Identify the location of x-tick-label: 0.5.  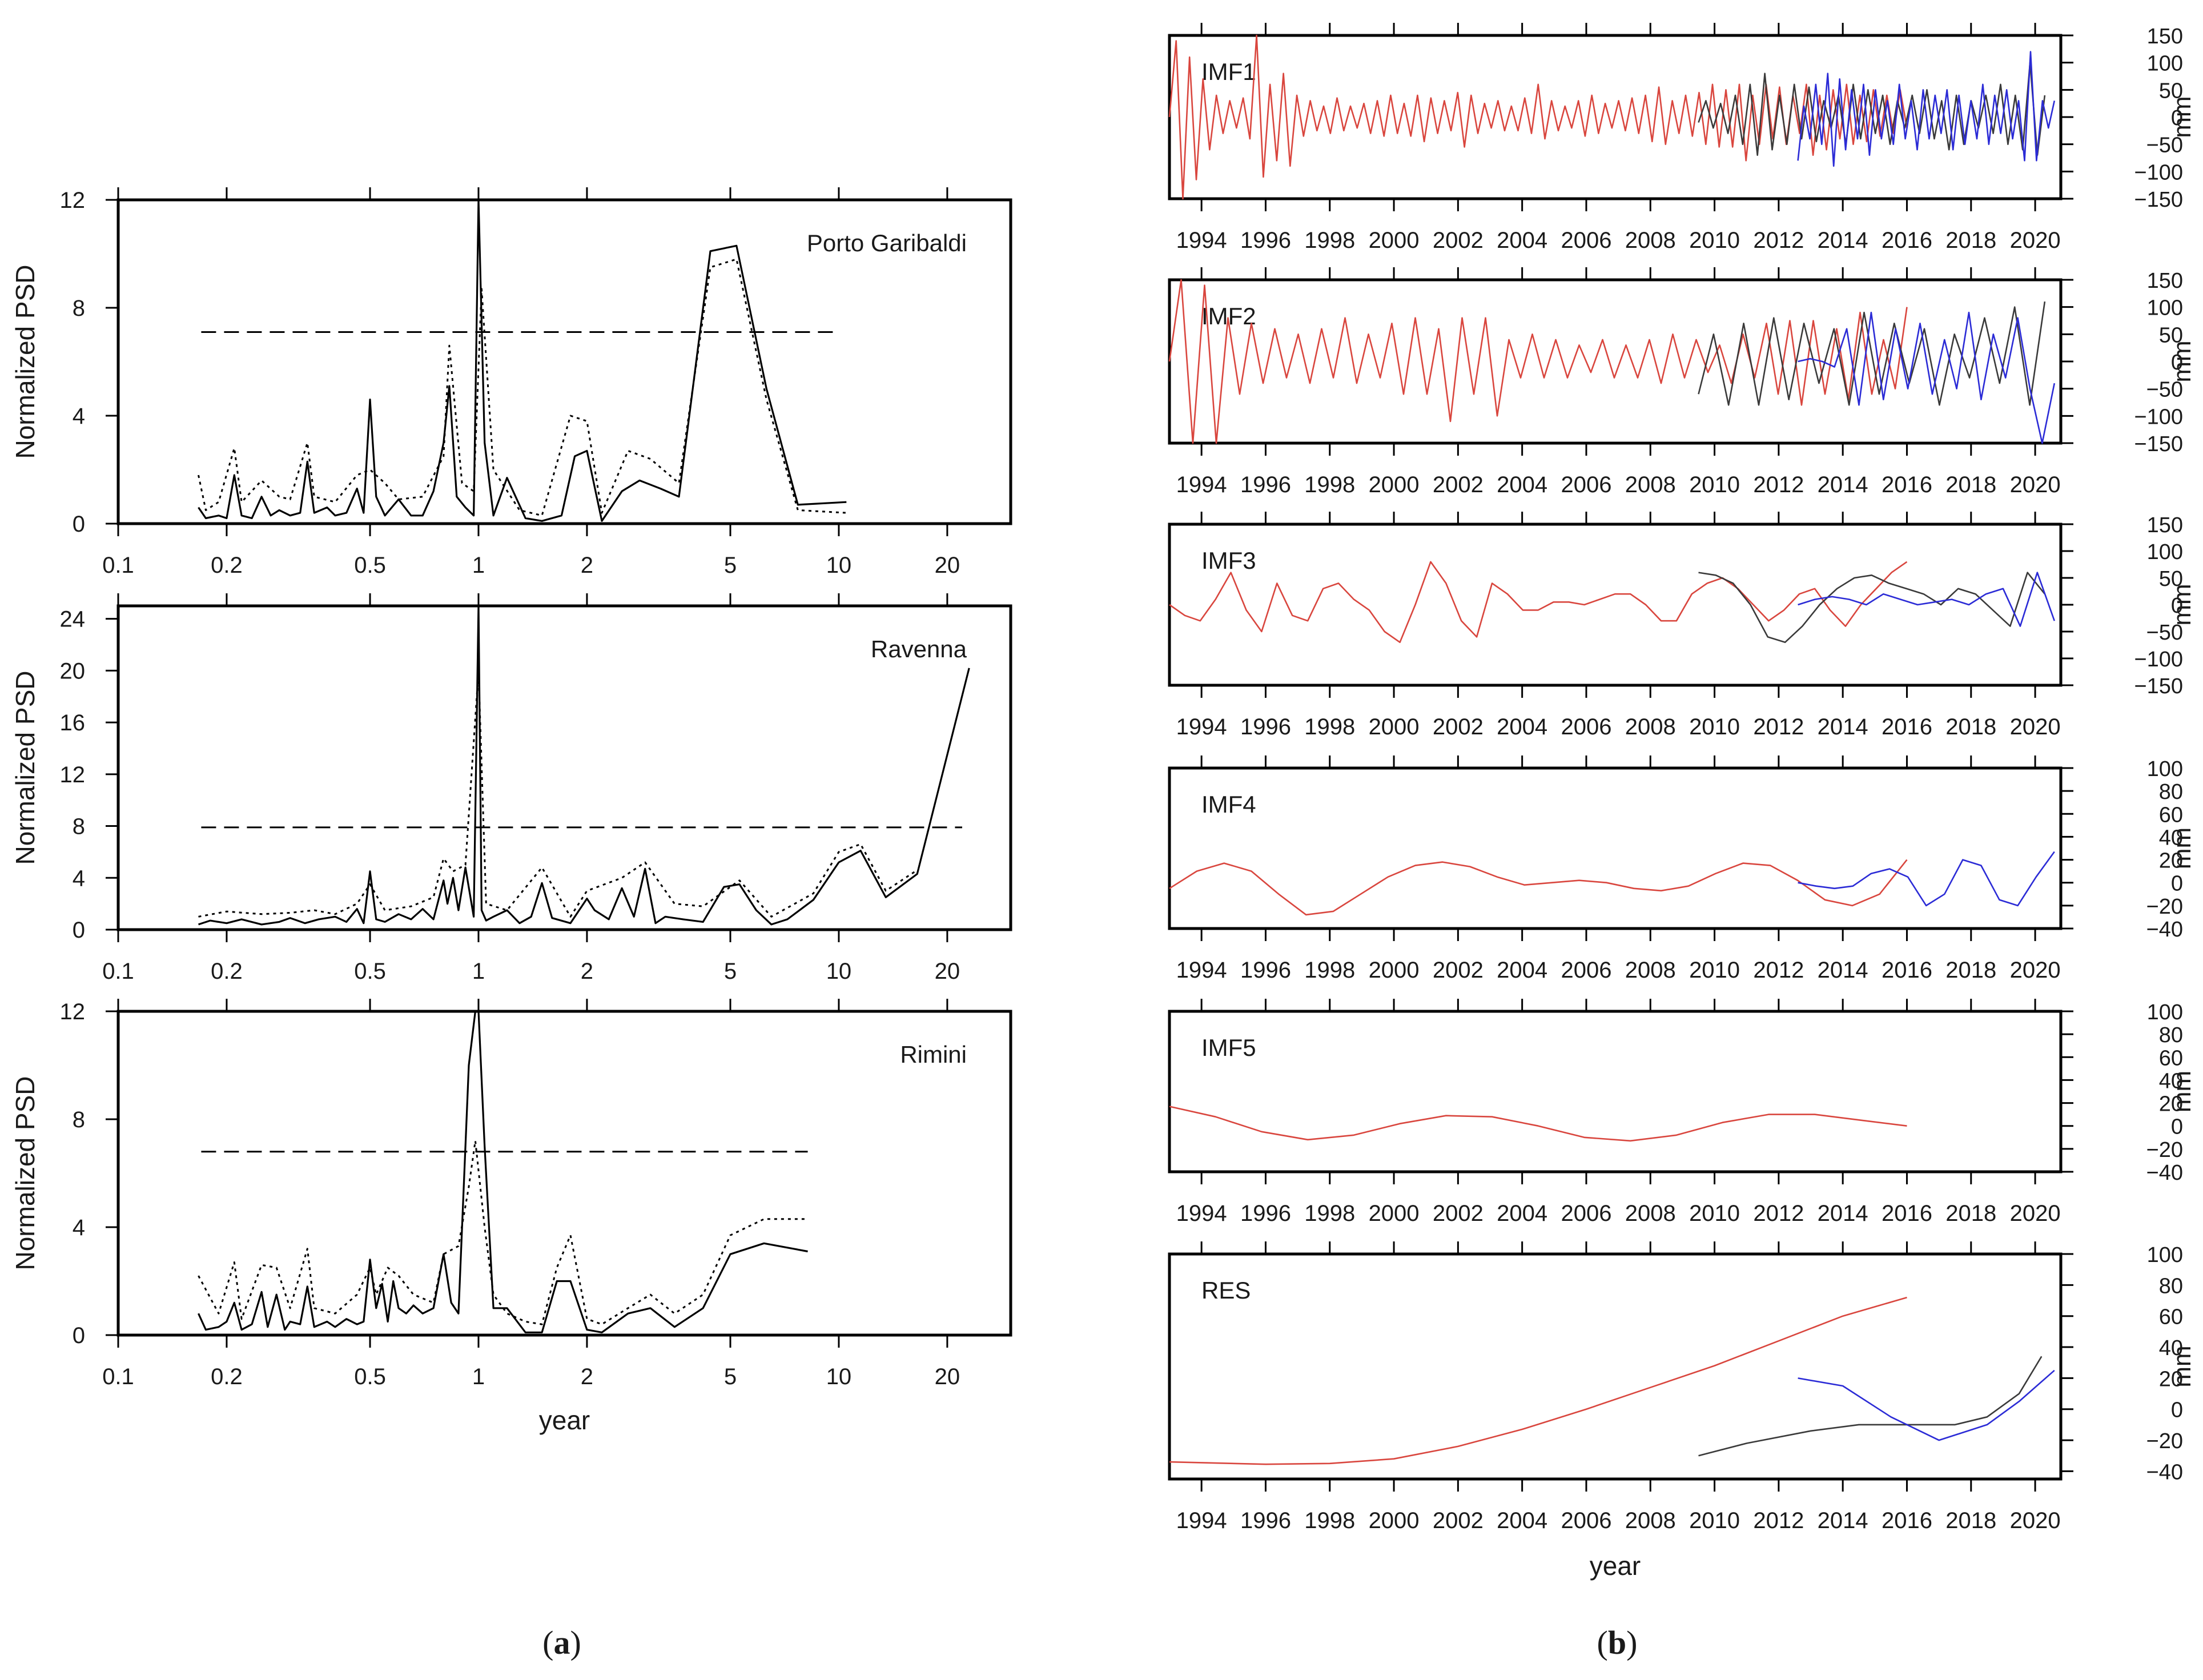
(370, 971).